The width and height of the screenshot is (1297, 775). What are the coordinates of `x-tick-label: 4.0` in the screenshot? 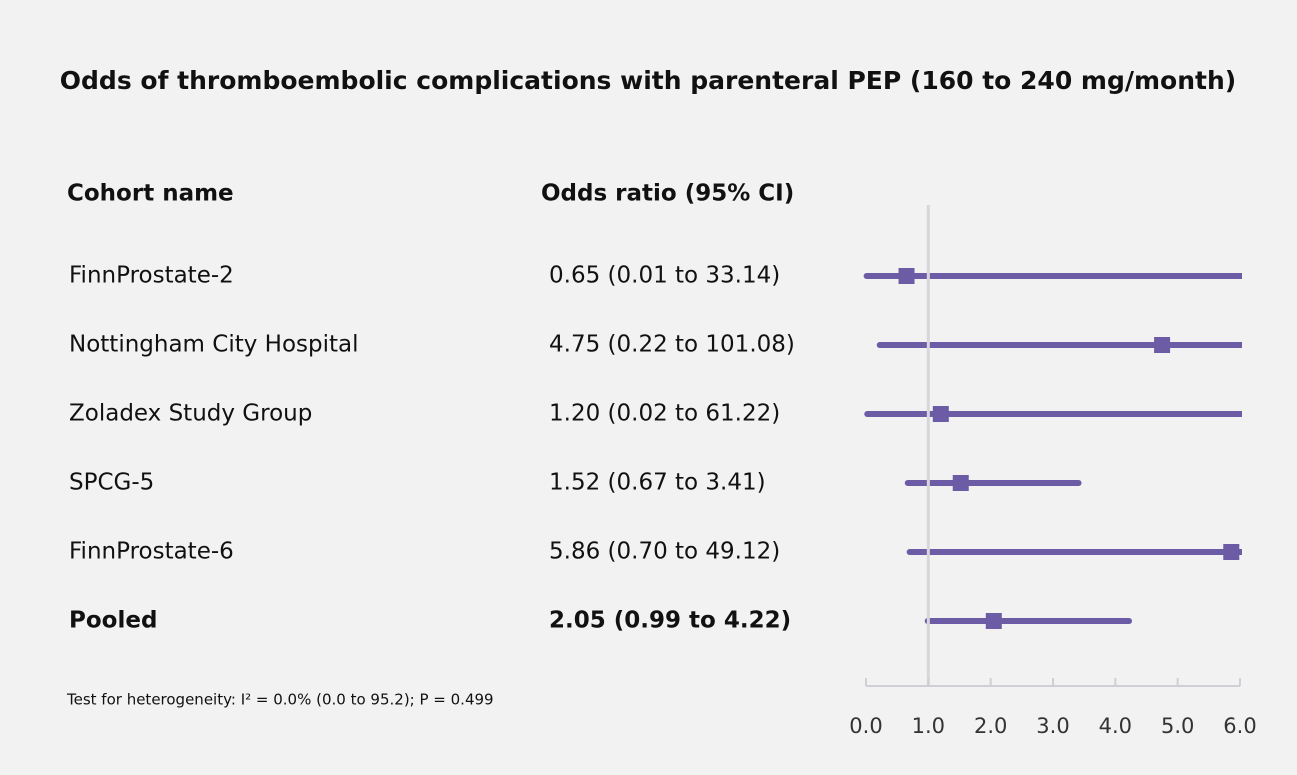 It's located at (1115, 726).